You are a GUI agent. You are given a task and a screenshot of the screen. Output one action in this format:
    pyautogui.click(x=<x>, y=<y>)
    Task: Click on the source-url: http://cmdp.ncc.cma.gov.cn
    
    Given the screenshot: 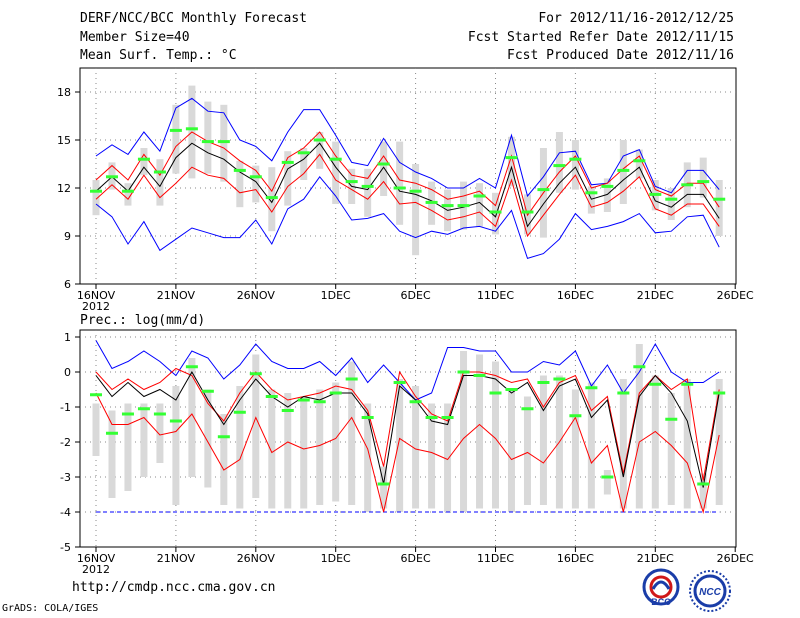 What is the action you would take?
    pyautogui.click(x=174, y=587)
    